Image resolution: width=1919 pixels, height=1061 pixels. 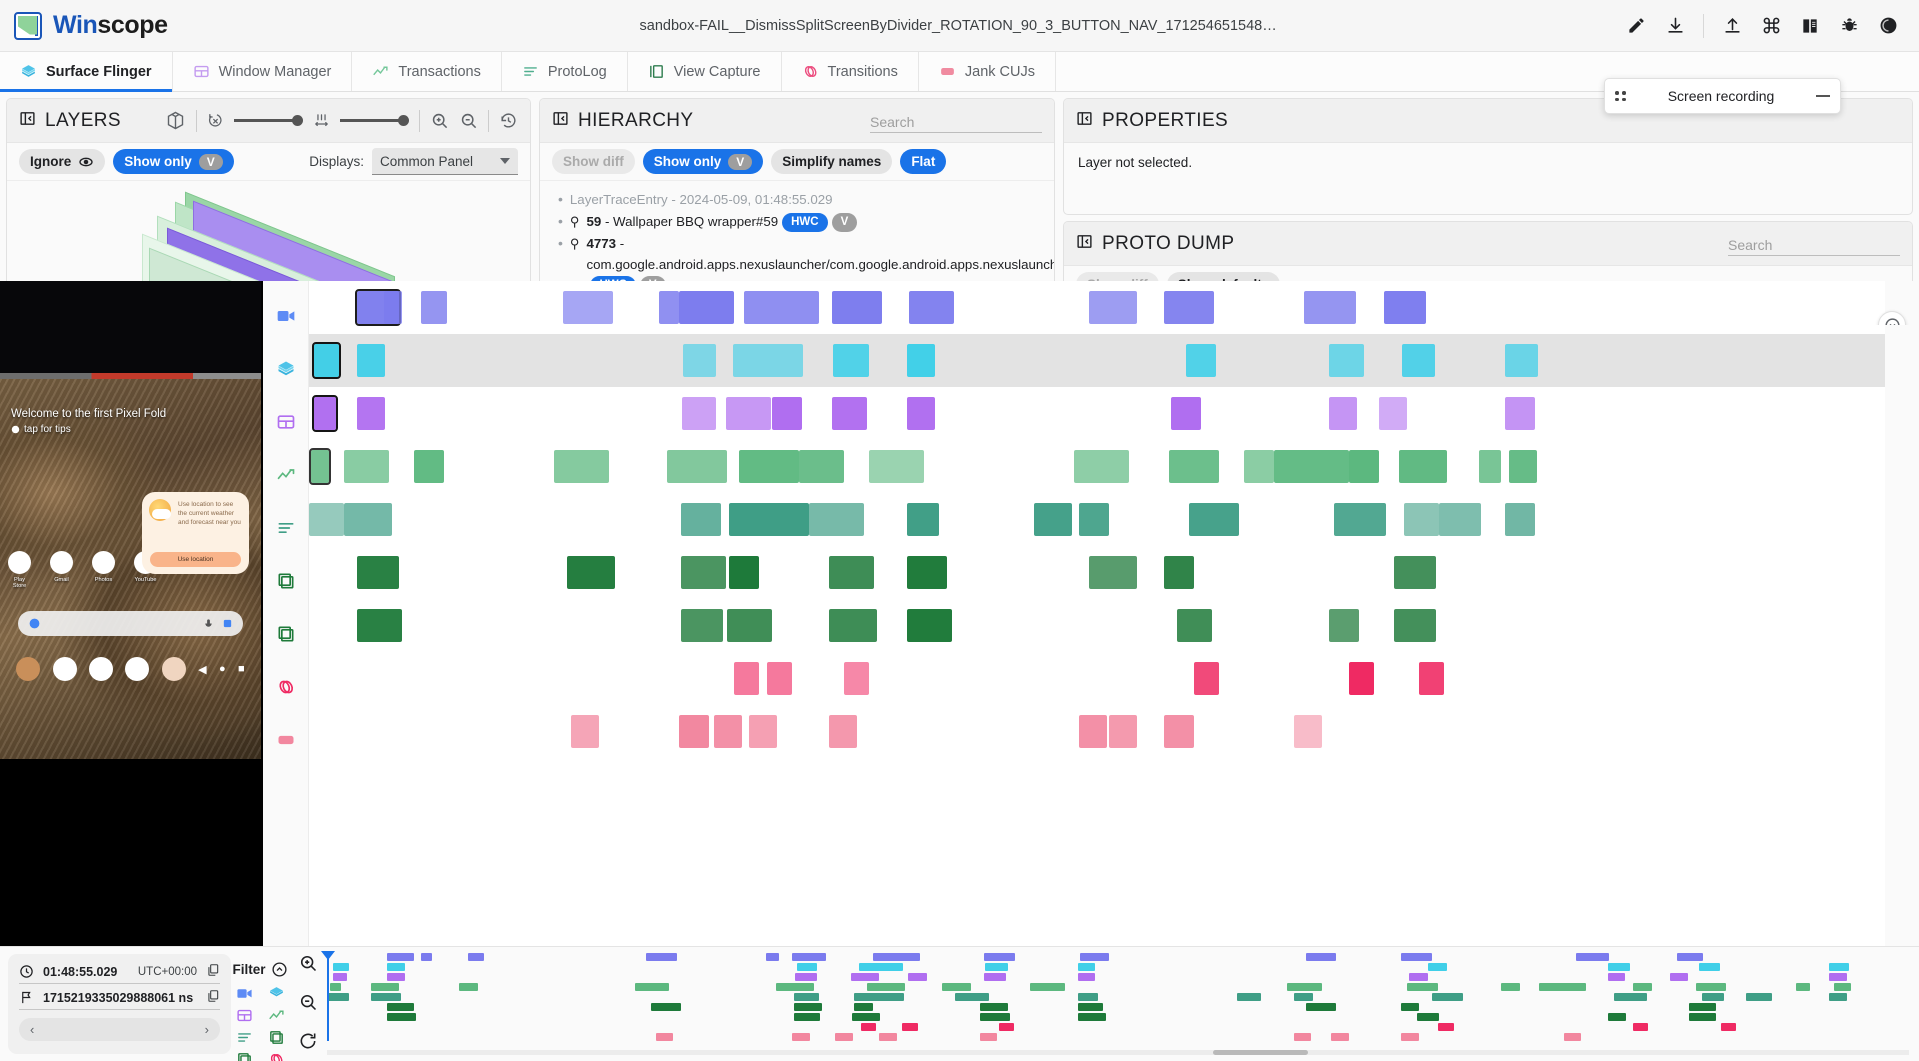 I want to click on tab-surface-flinger: Surface Flinger, so click(x=86, y=72).